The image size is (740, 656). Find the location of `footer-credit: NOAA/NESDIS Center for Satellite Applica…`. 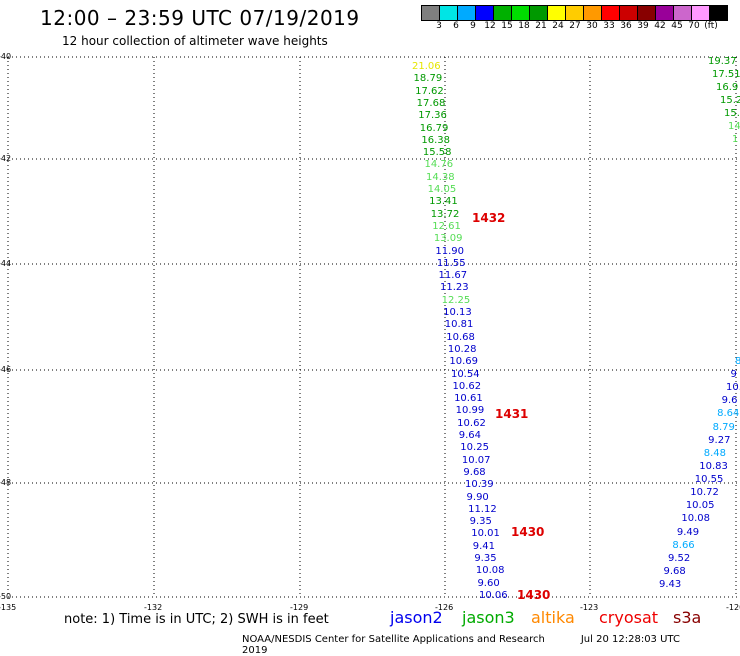

footer-credit: NOAA/NESDIS Center for Satellite Applica… is located at coordinates (393, 639).